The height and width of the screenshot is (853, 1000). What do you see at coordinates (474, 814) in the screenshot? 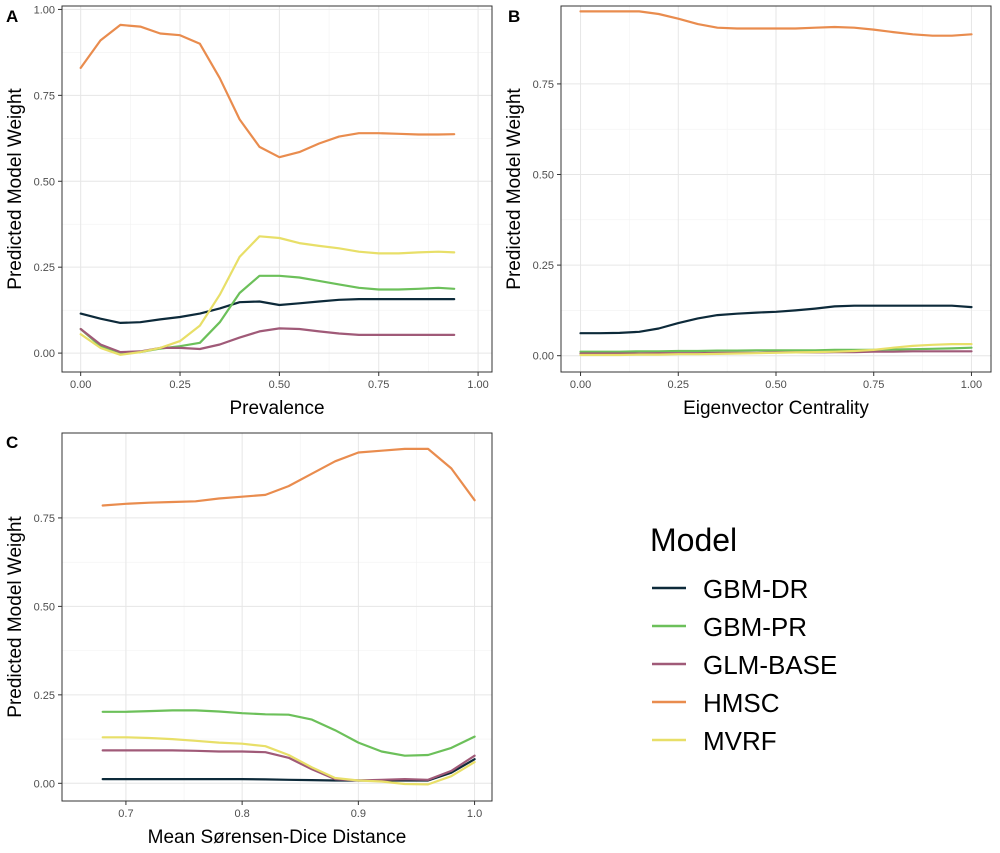
I see `x-tick-label: 1.0` at bounding box center [474, 814].